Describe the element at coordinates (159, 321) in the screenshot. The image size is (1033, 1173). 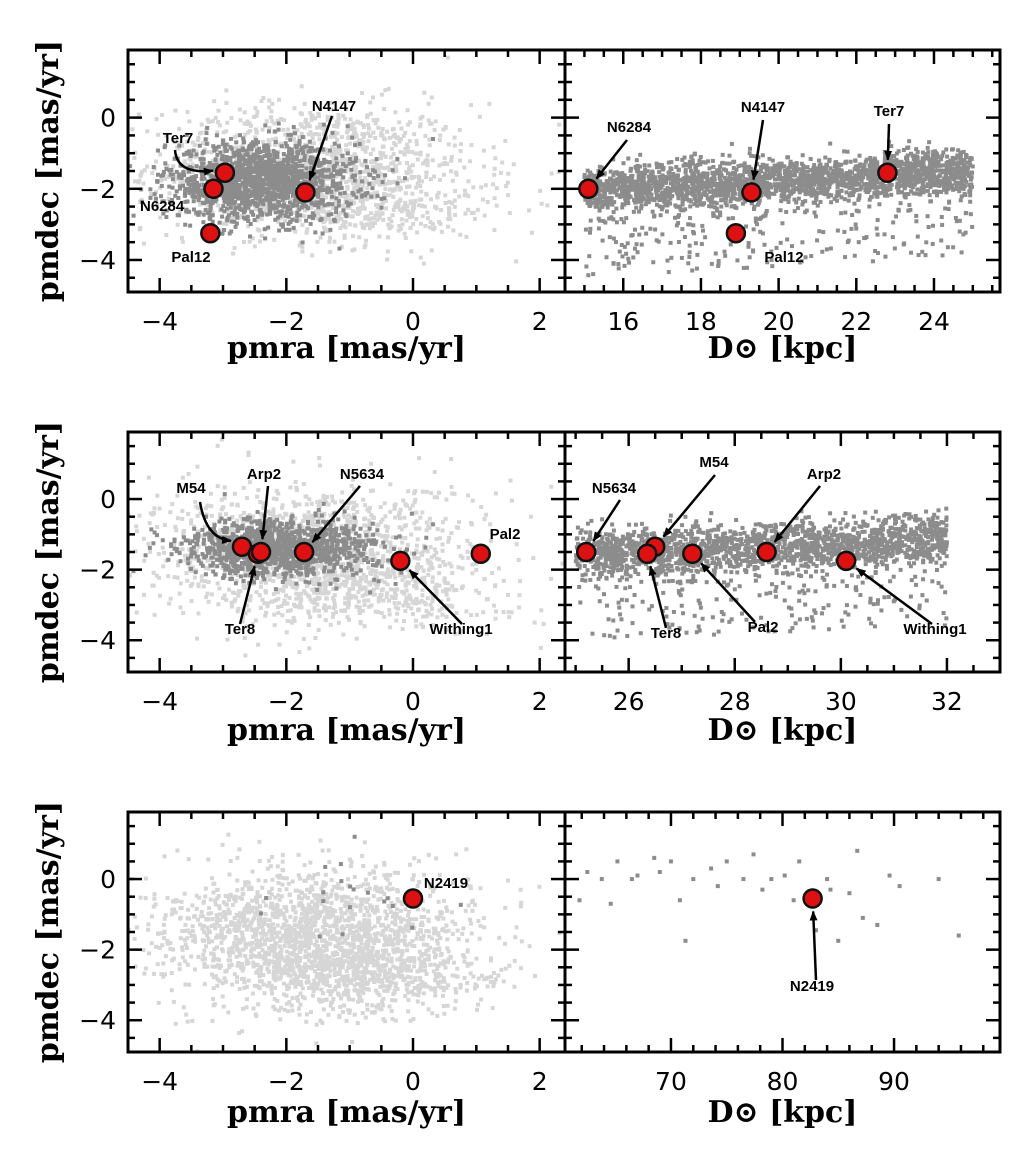
I see `x-tick-label: −4` at that location.